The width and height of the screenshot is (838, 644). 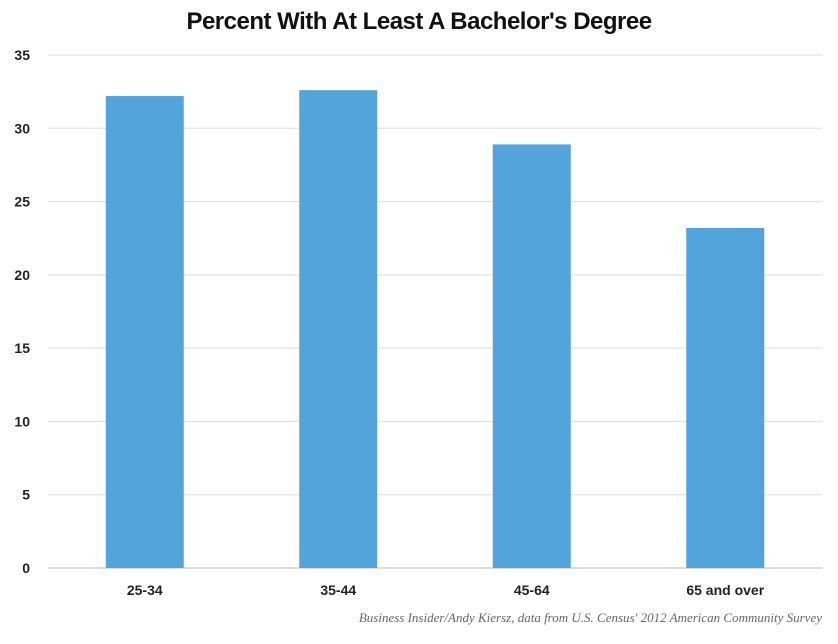 I want to click on y-tick-label: 20, so click(x=22, y=275).